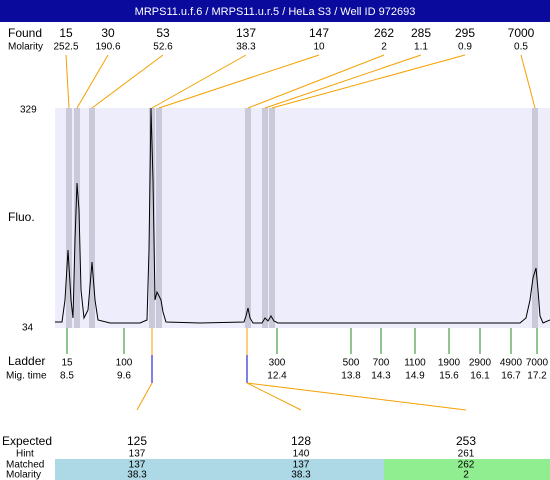 This screenshot has width=550, height=480. What do you see at coordinates (537, 376) in the screenshot?
I see `ladder-time: 17.2` at bounding box center [537, 376].